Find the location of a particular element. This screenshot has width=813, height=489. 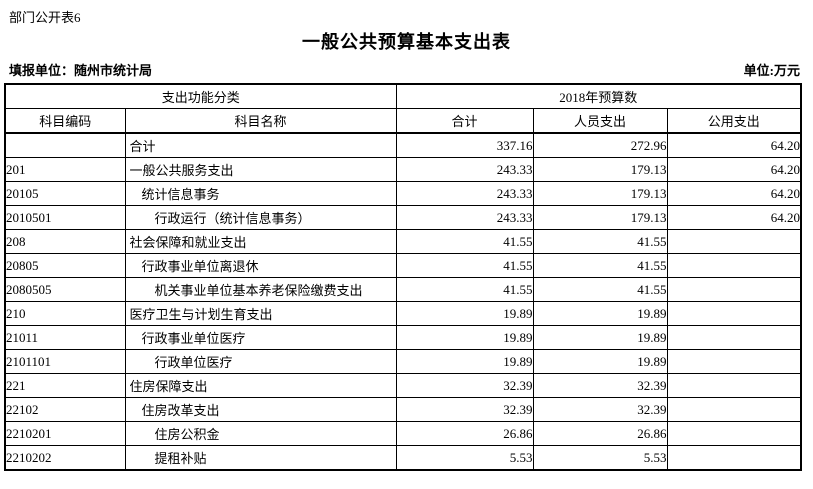

cell-subject-code: 20805 is located at coordinates (65, 265).